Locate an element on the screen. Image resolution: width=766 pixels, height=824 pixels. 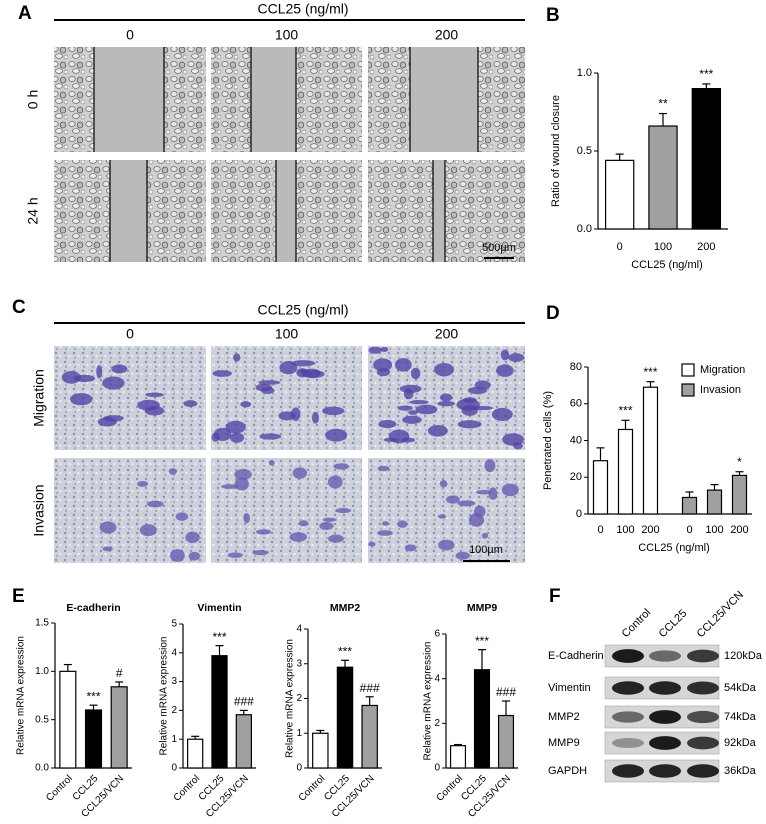
size-label: 54kDa is located at coordinates (740, 688).